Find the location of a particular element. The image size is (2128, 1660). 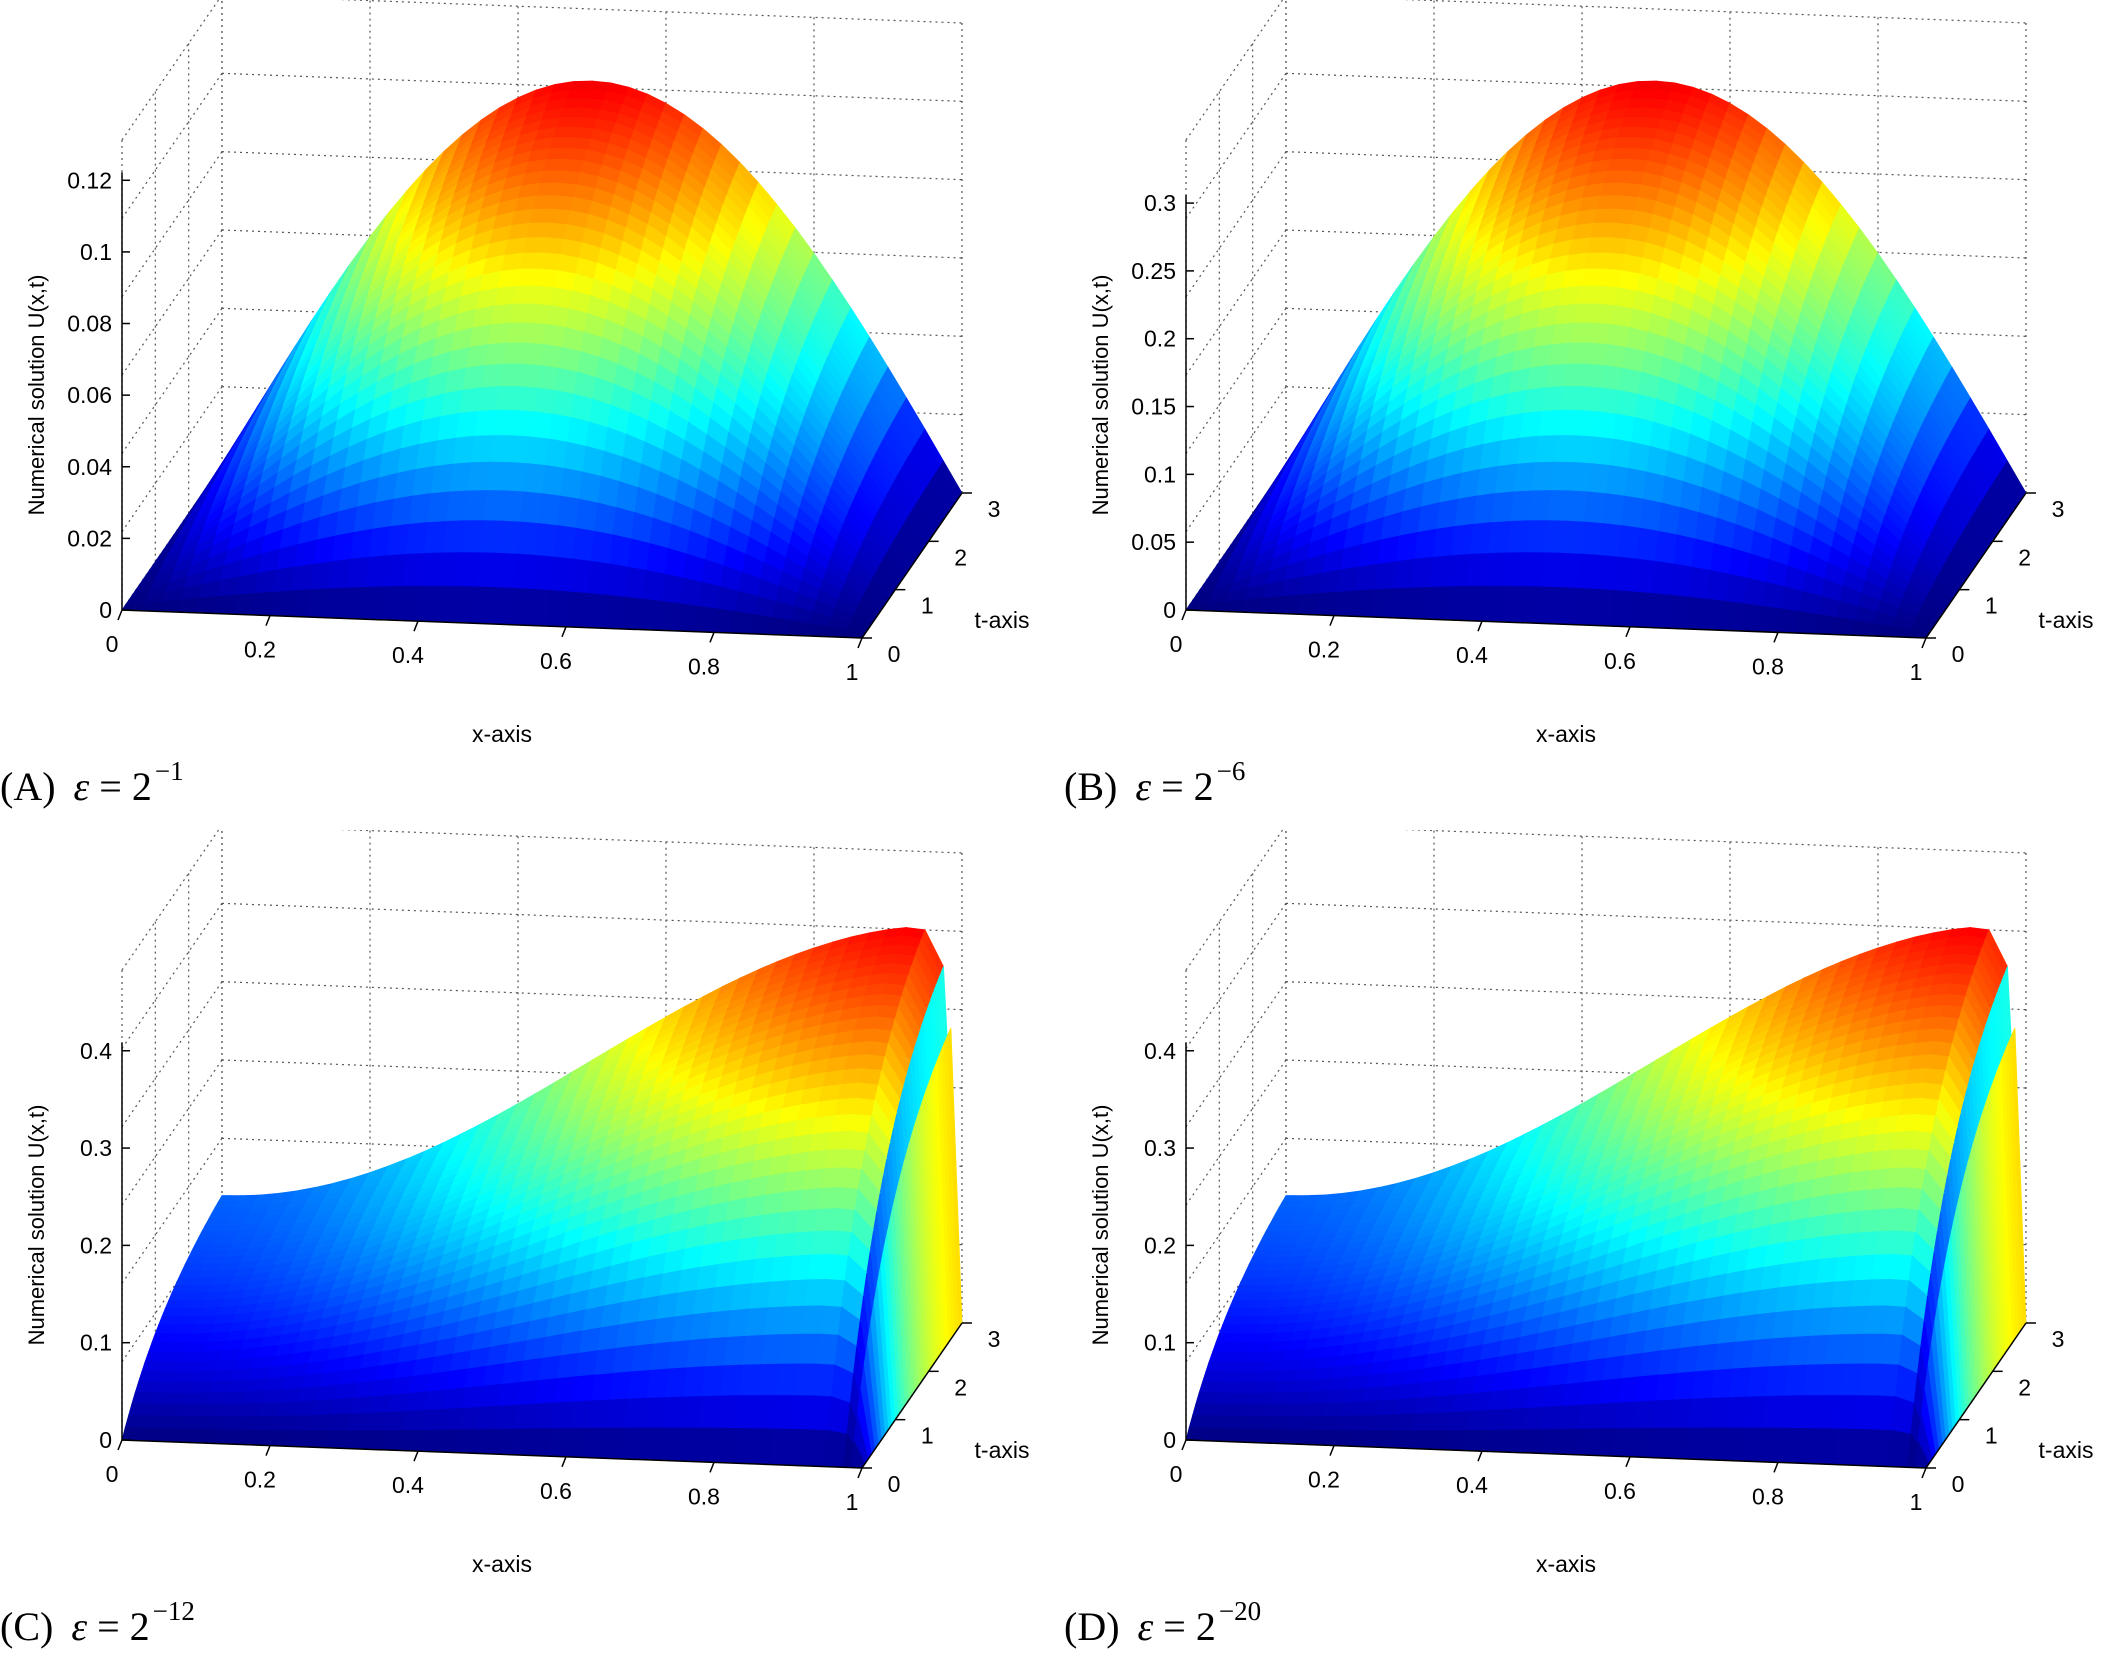

x-tick-label-c: 1 is located at coordinates (852, 1502).